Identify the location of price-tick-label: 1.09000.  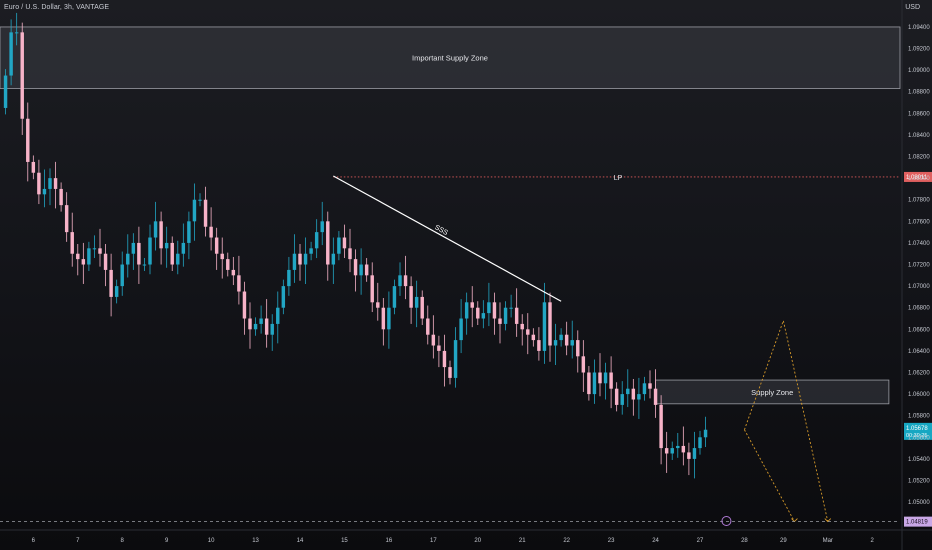
(919, 71).